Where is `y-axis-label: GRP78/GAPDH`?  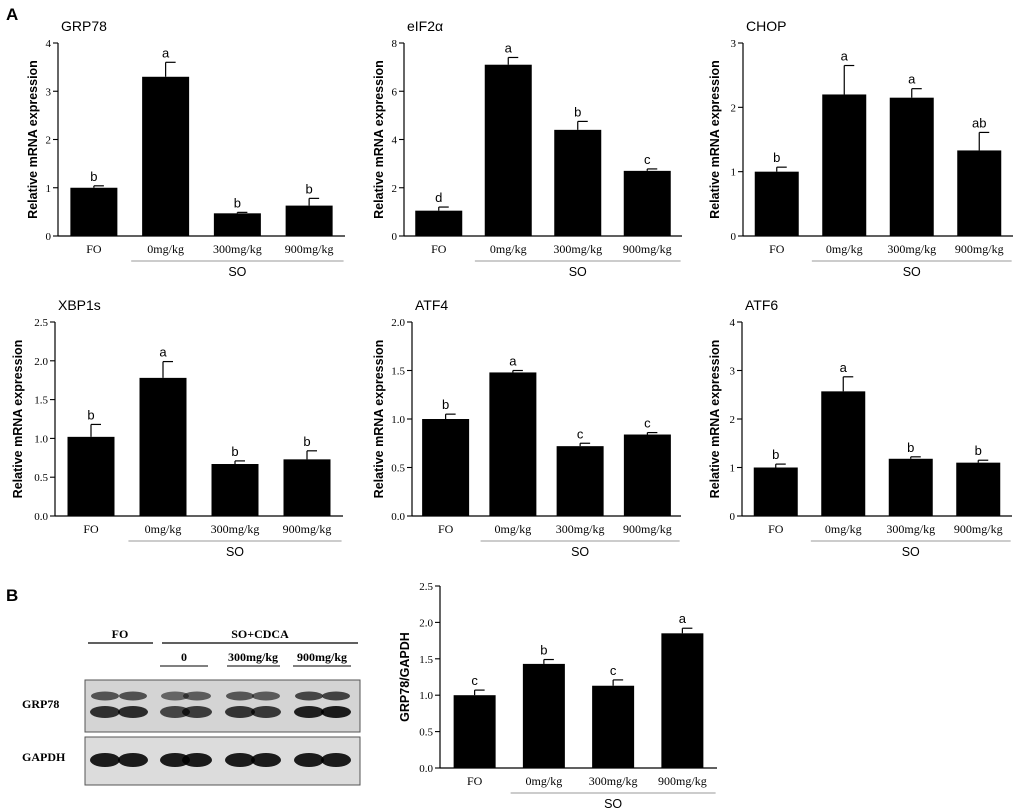
y-axis-label: GRP78/GAPDH is located at coordinates (405, 677).